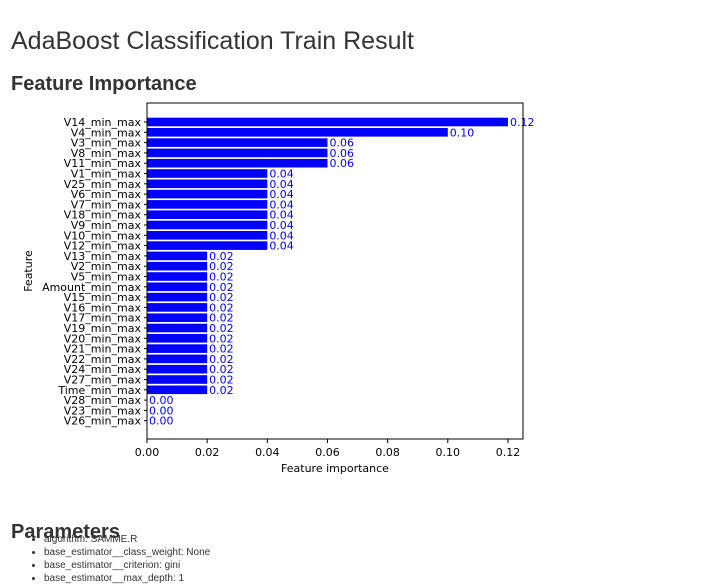  I want to click on parameter-item: base_estimator__class_weight: None, so click(127, 552).